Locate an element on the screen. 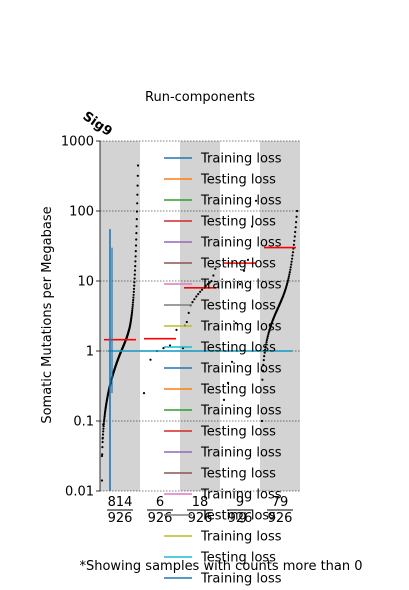 The width and height of the screenshot is (409, 590). y-tick-label: 0.01 is located at coordinates (79, 492).